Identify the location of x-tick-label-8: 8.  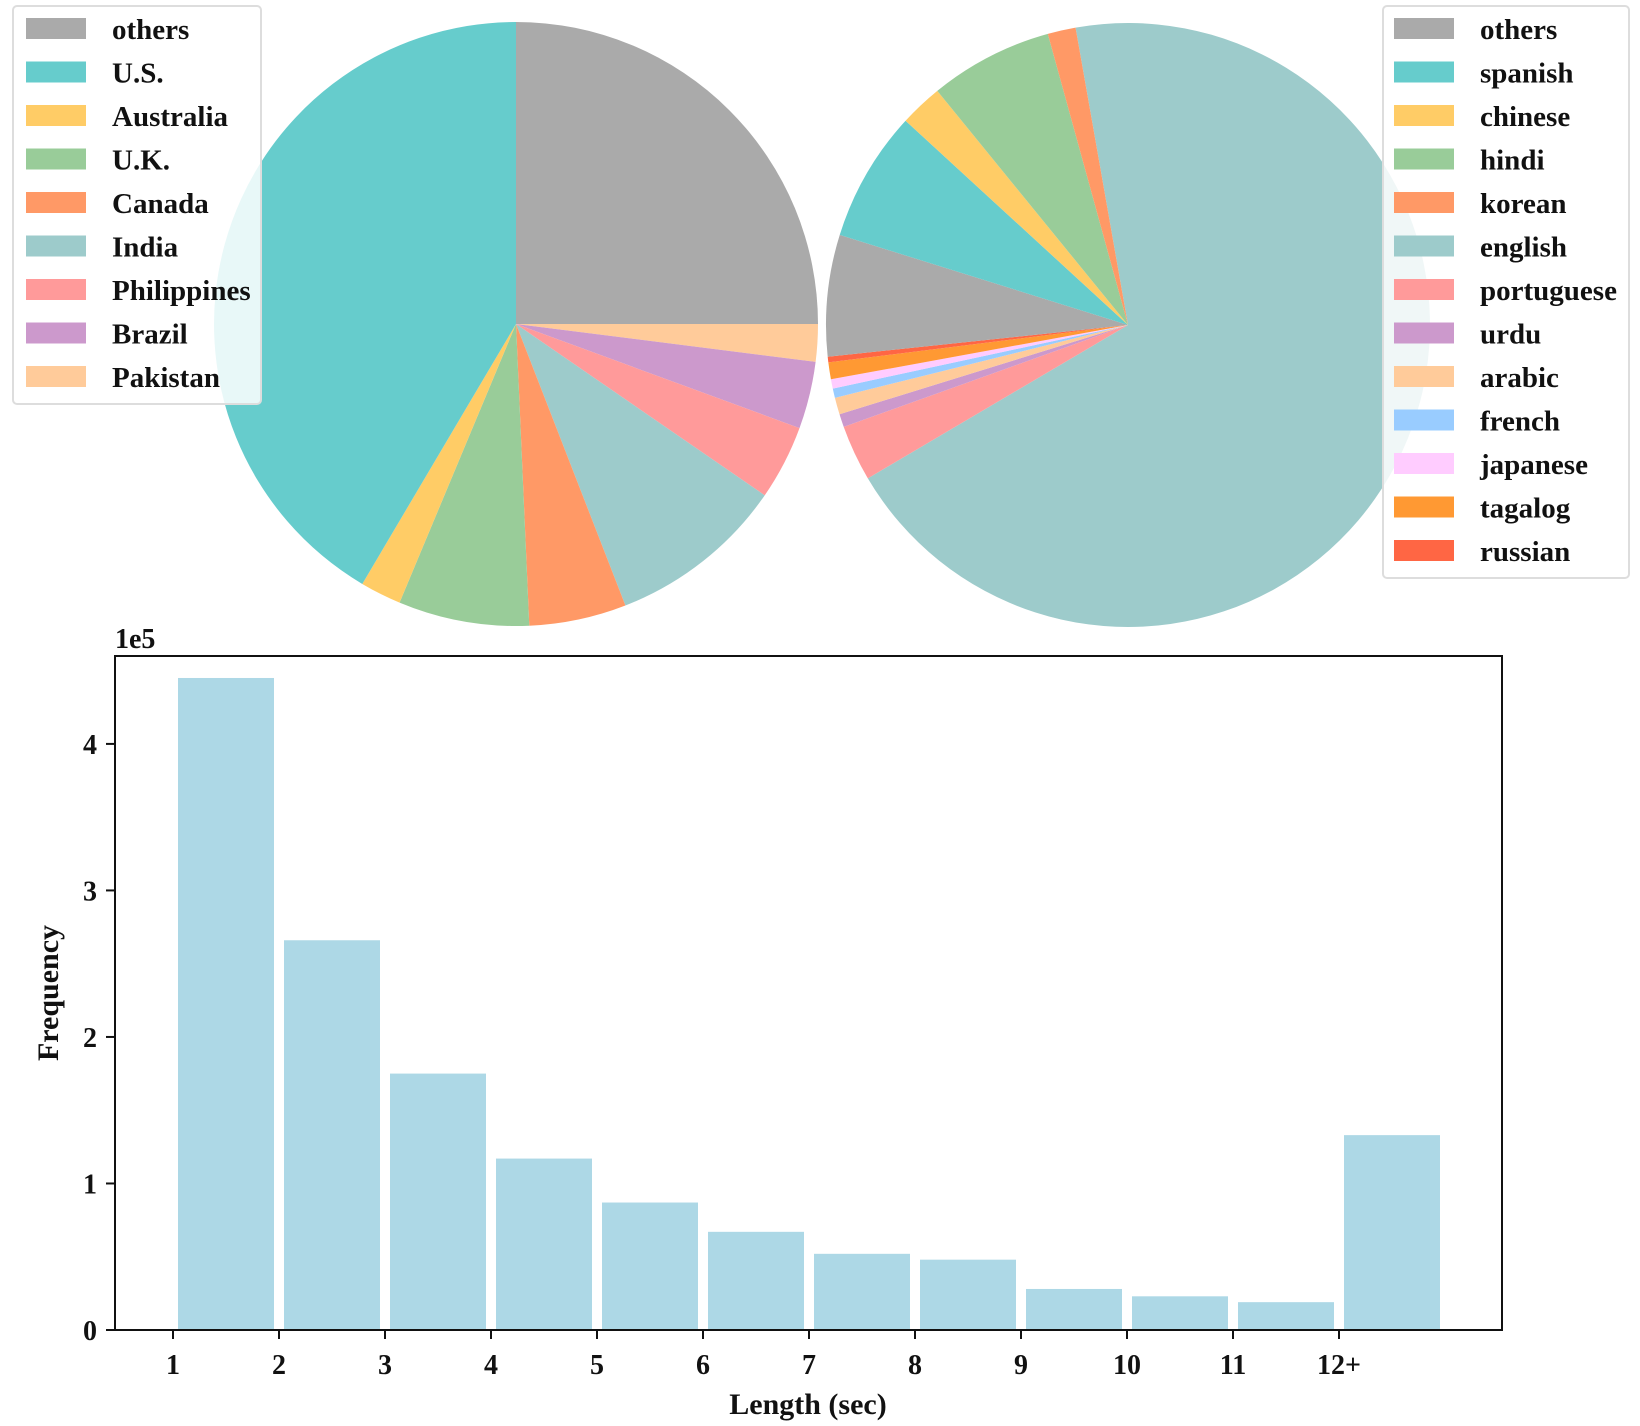
(915, 1365).